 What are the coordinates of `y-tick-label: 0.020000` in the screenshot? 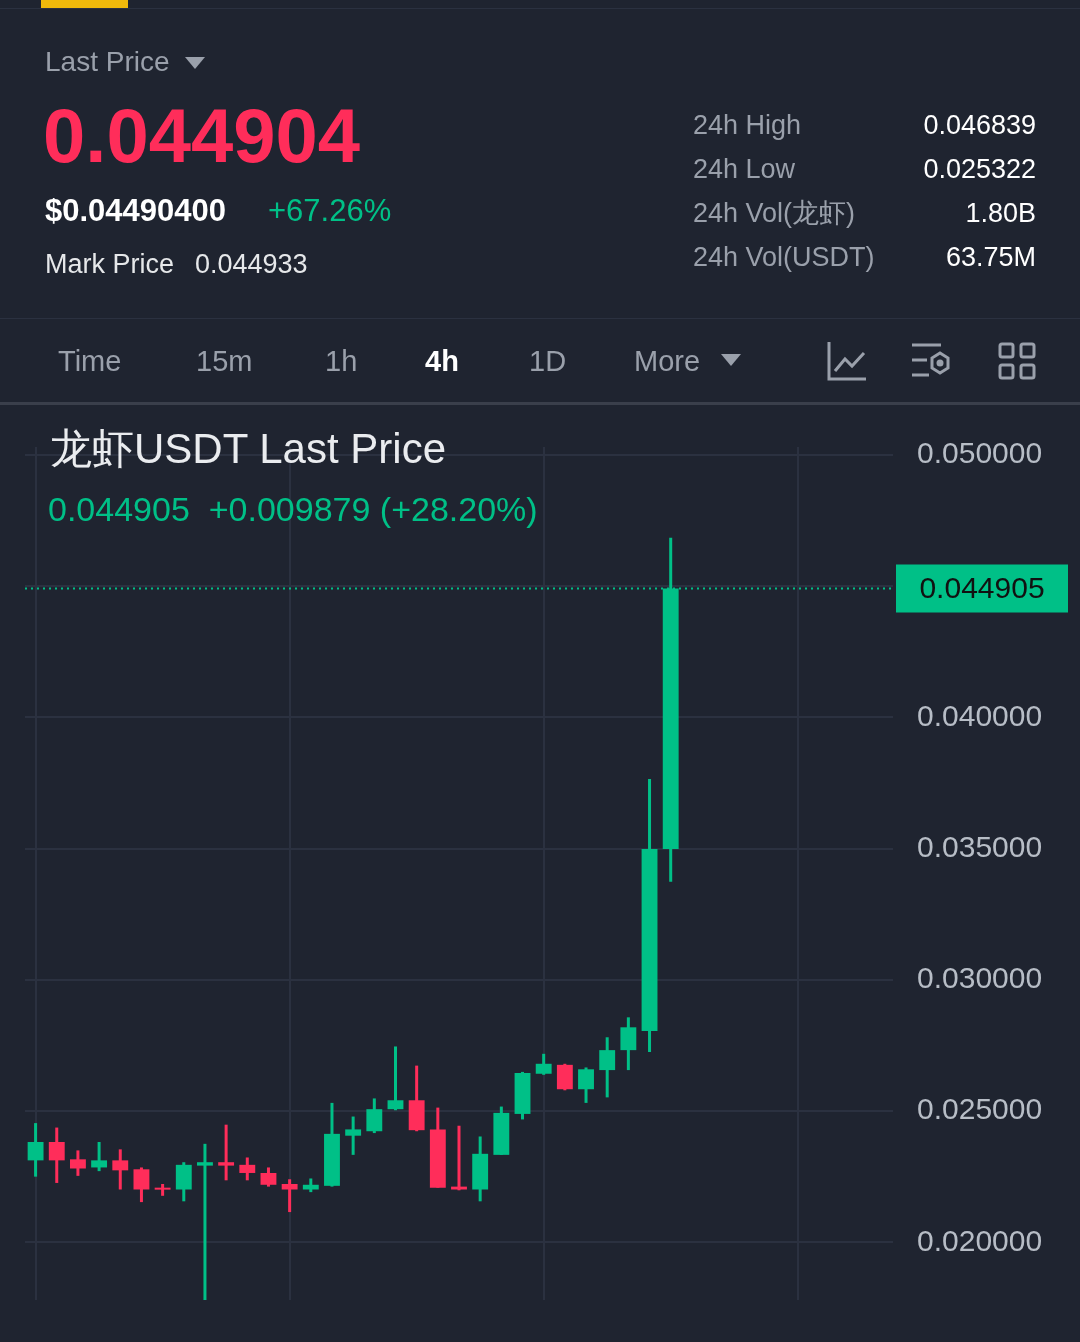 It's located at (980, 1240).